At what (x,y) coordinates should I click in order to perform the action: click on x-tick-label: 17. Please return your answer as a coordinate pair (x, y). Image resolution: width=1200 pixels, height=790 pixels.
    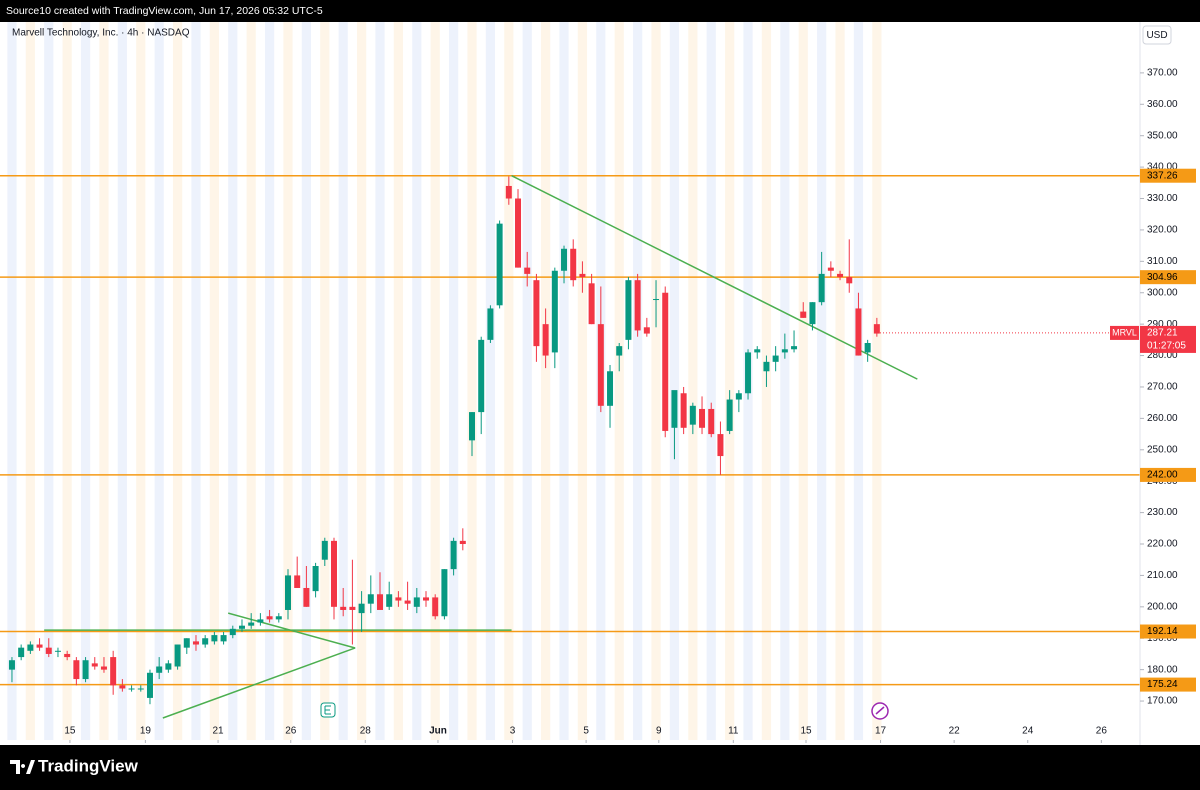
    Looking at the image, I should click on (881, 731).